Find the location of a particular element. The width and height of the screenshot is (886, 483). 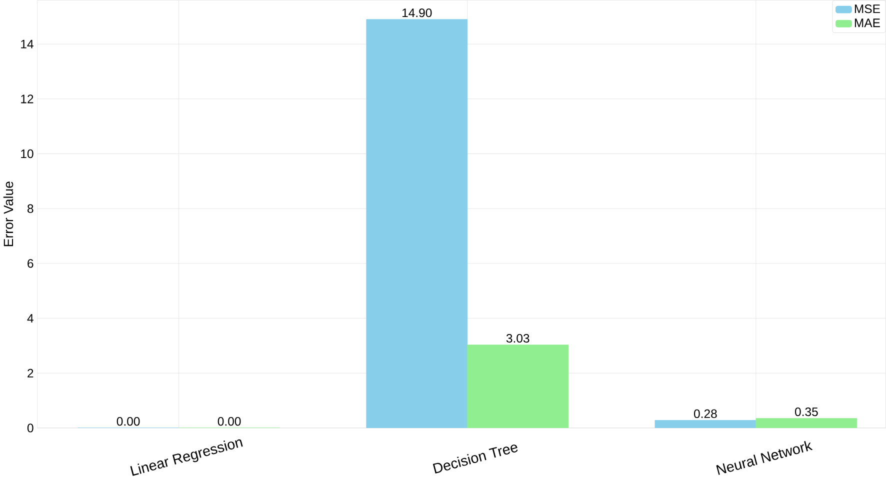

y-tick-label: 0 is located at coordinates (30, 428).